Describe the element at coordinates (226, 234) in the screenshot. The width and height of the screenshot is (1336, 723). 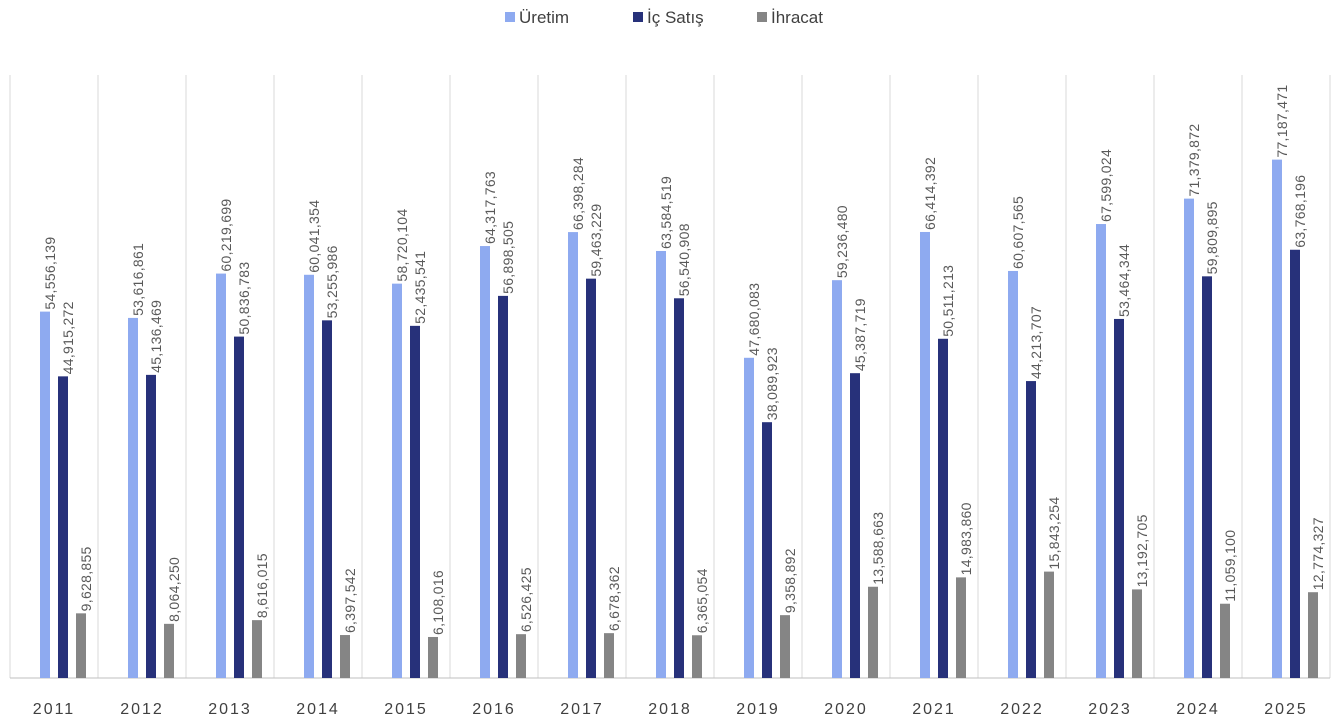
I see `data-label: 60,219,699` at that location.